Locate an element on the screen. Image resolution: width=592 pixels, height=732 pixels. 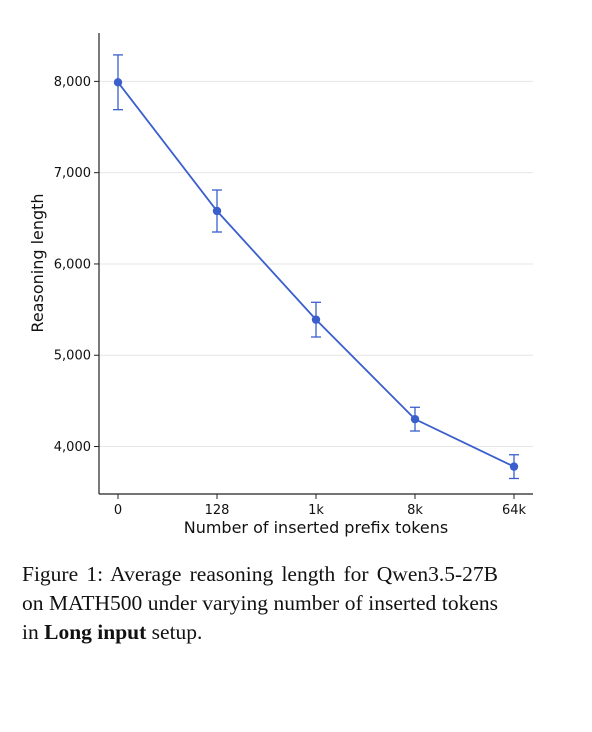
x-tick-label: 64k is located at coordinates (514, 510).